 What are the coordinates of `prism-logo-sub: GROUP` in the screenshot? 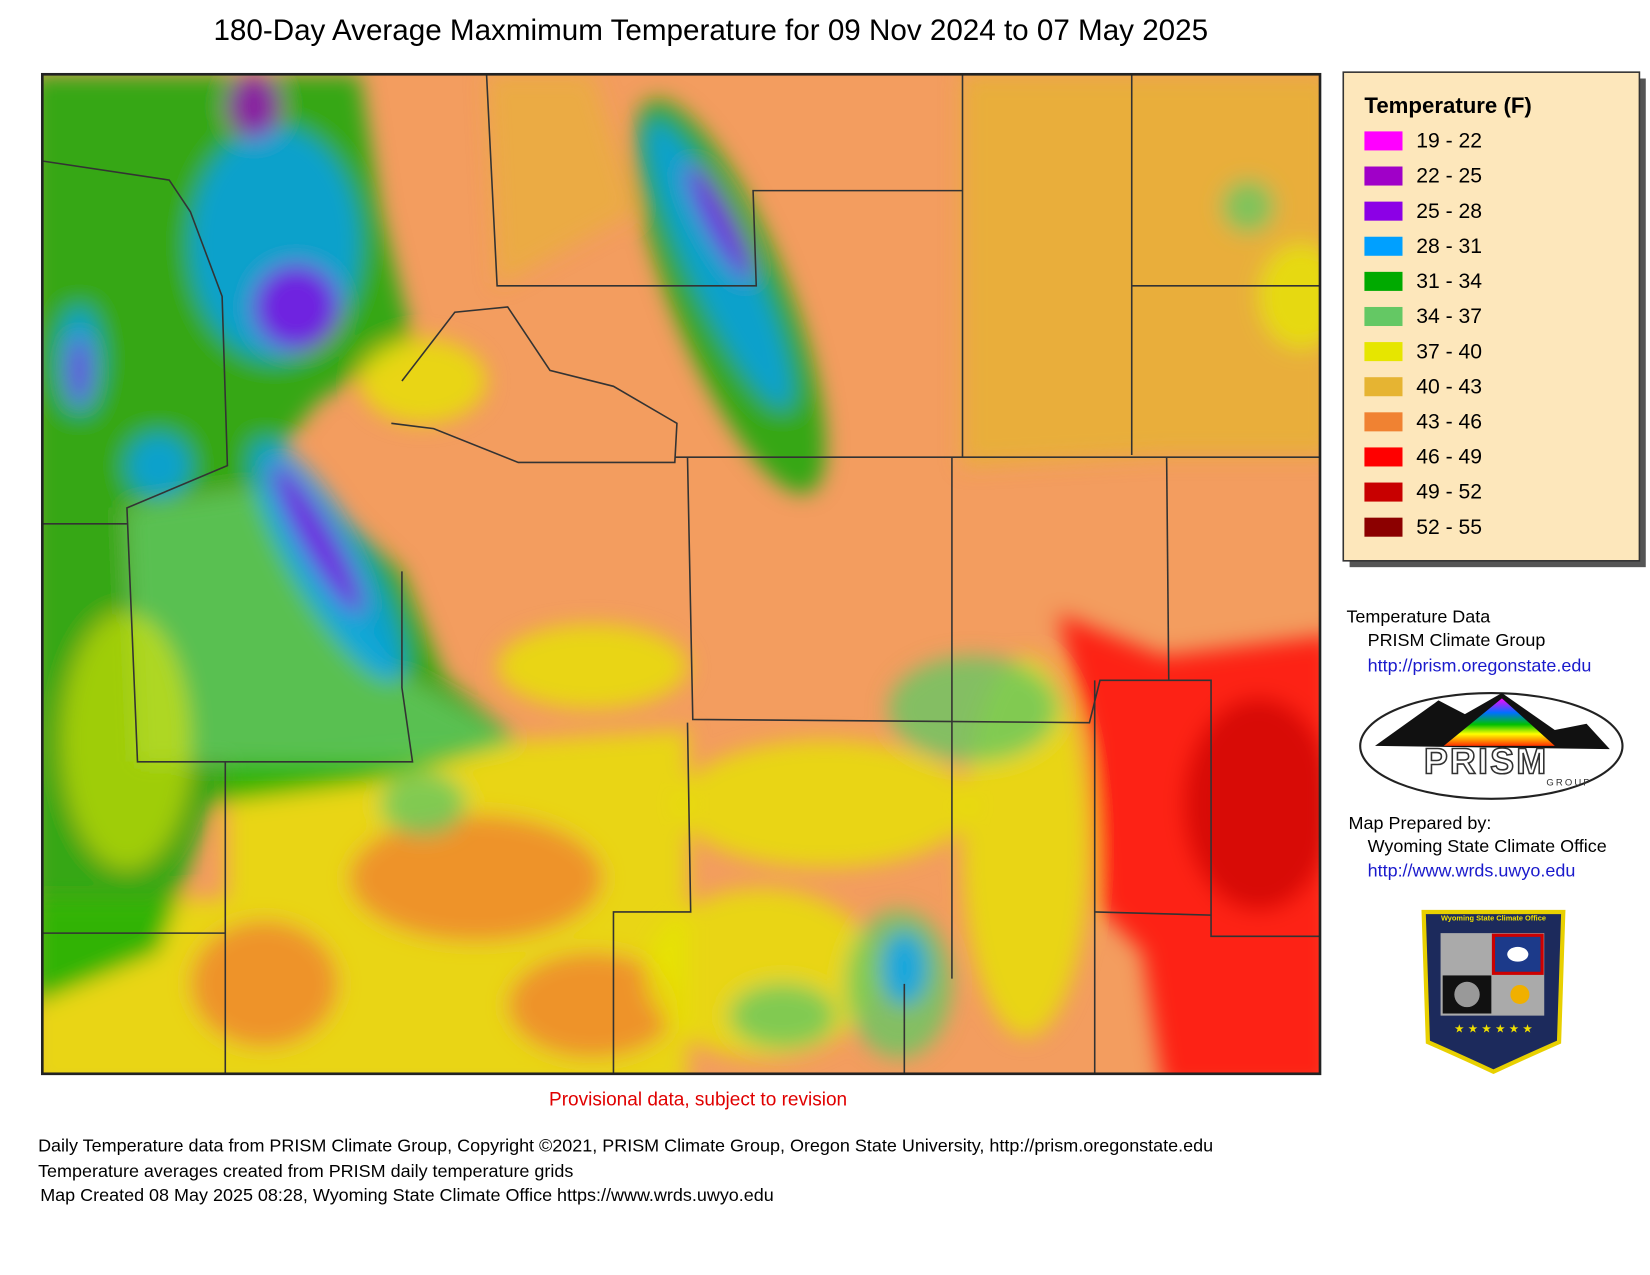 It's located at (1568, 782).